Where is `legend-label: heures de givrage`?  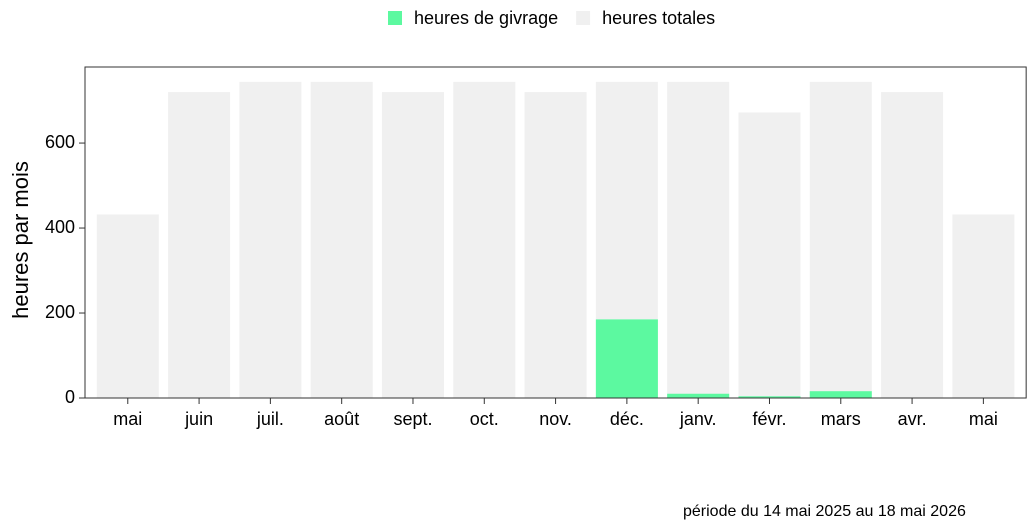
legend-label: heures de givrage is located at coordinates (486, 18).